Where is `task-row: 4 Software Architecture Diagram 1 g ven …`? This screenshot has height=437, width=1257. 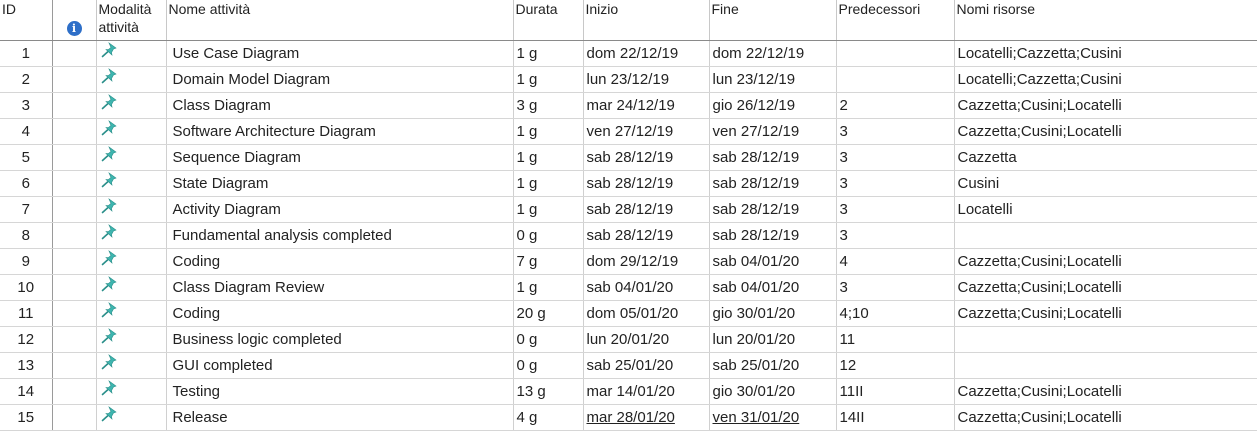
task-row: 4 Software Architecture Diagram 1 g ven … is located at coordinates (628, 131).